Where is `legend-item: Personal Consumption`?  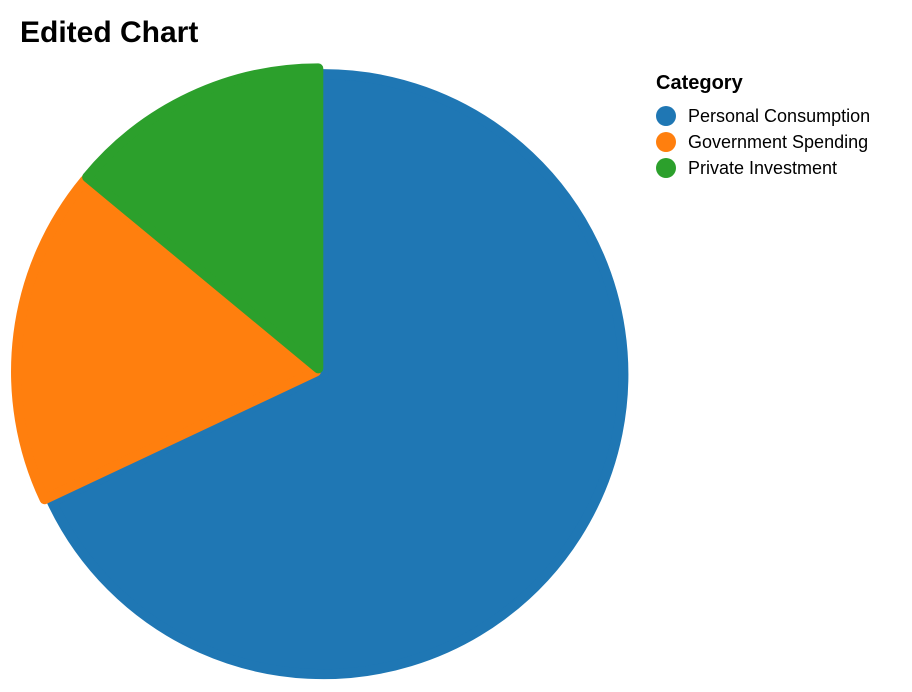
legend-item: Personal Consumption is located at coordinates (763, 116).